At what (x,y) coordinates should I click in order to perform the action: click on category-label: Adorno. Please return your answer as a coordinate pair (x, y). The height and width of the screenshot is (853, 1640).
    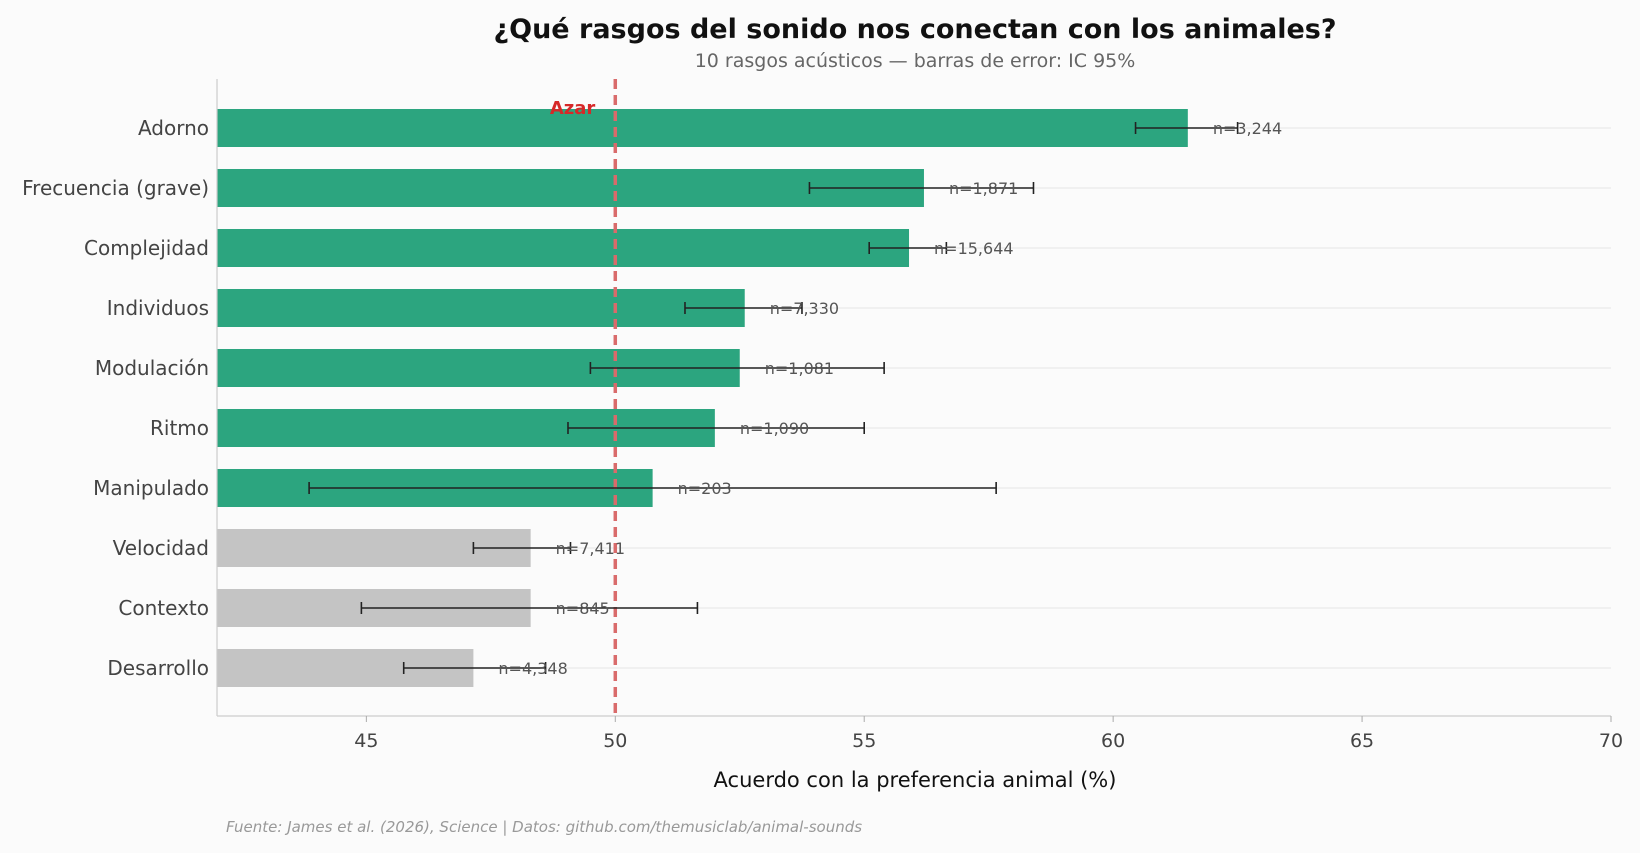
    Looking at the image, I should click on (173, 128).